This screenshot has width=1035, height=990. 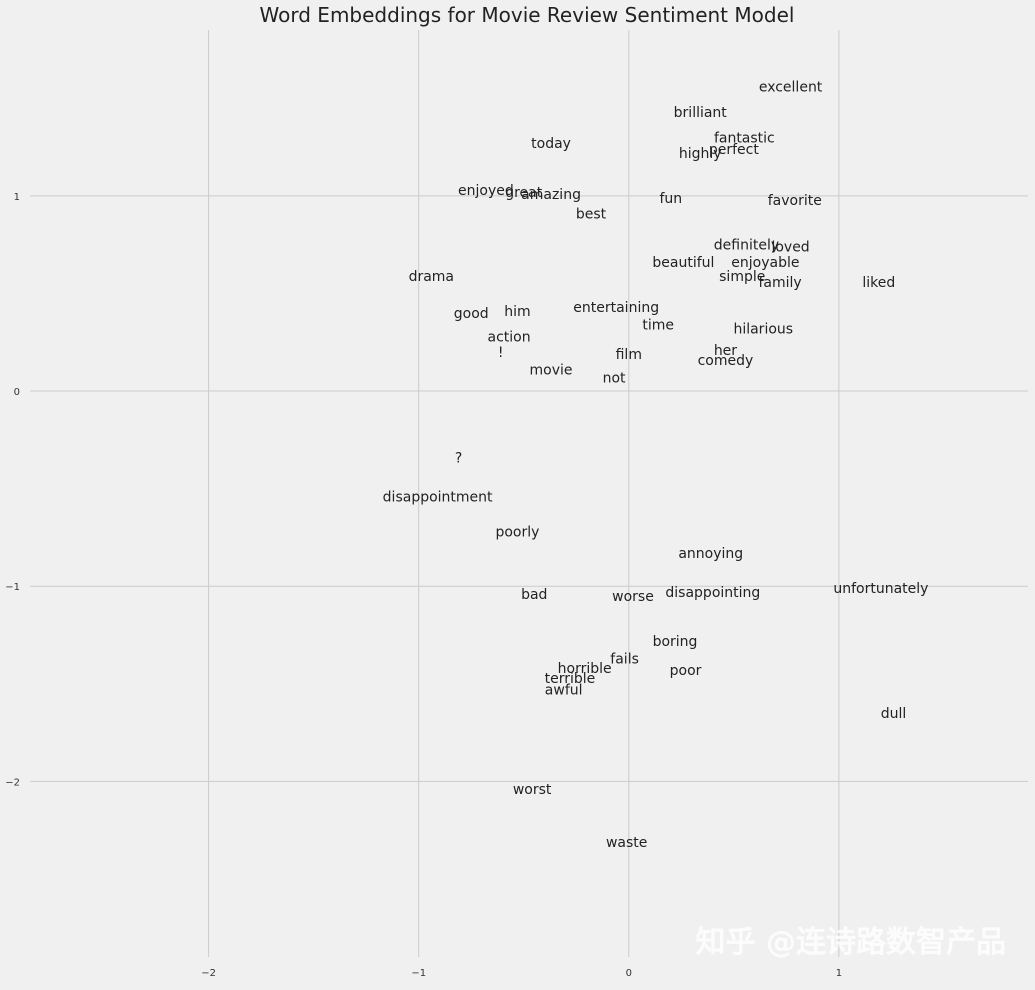 I want to click on word-point-fun: fun, so click(x=670, y=199).